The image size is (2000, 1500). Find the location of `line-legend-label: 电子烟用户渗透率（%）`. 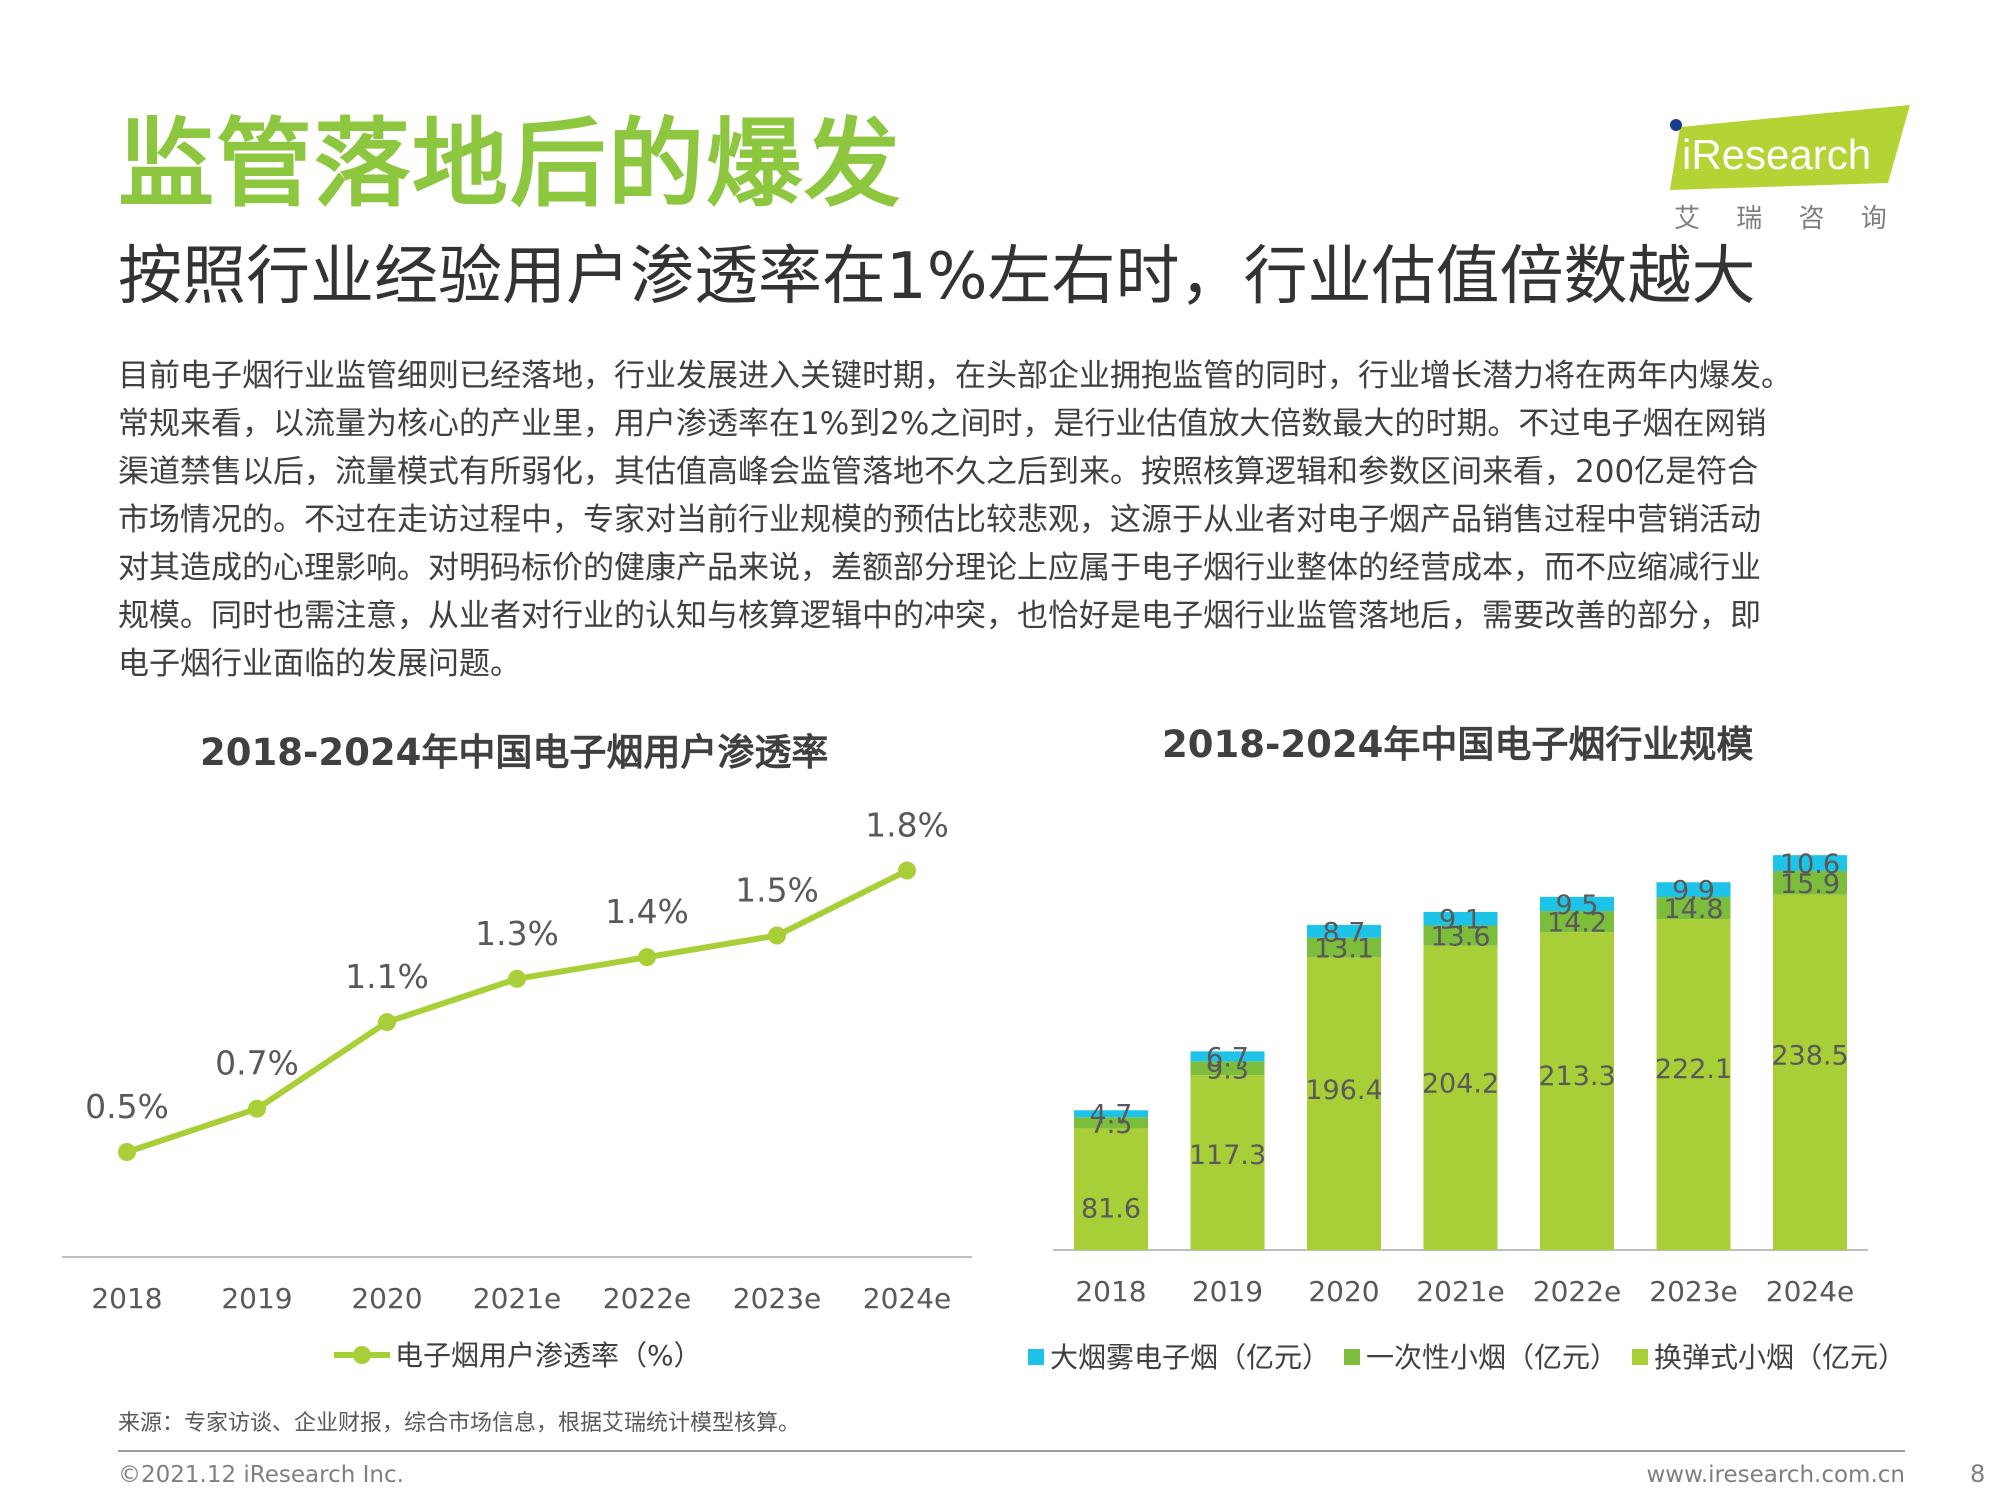

line-legend-label: 电子烟用户渗透率（%） is located at coordinates (548, 1355).